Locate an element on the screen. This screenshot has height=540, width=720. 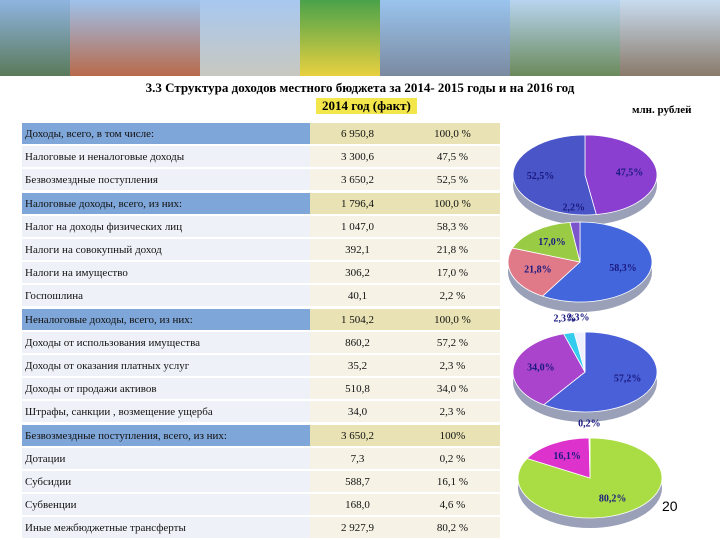
table-cell: Налог на доходы физических лиц is located at coordinates (166, 226).